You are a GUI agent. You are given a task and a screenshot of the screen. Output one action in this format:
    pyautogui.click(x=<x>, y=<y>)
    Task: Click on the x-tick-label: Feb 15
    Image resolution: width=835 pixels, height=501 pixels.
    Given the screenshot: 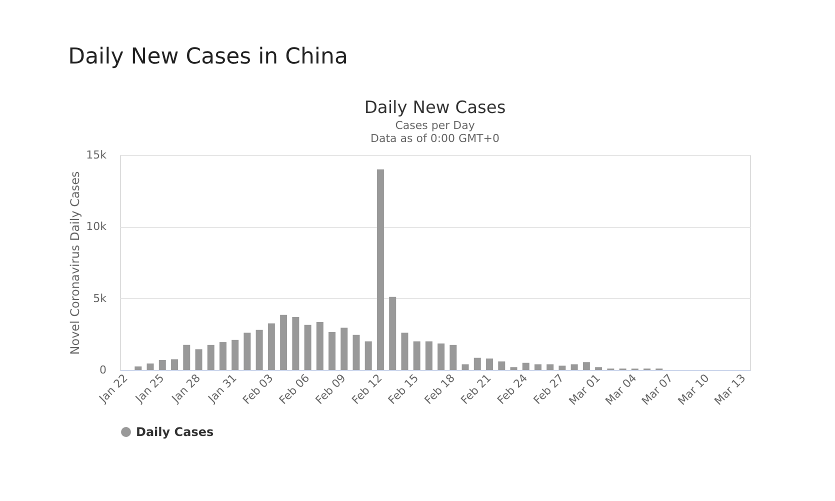 What is the action you would take?
    pyautogui.click(x=404, y=389)
    